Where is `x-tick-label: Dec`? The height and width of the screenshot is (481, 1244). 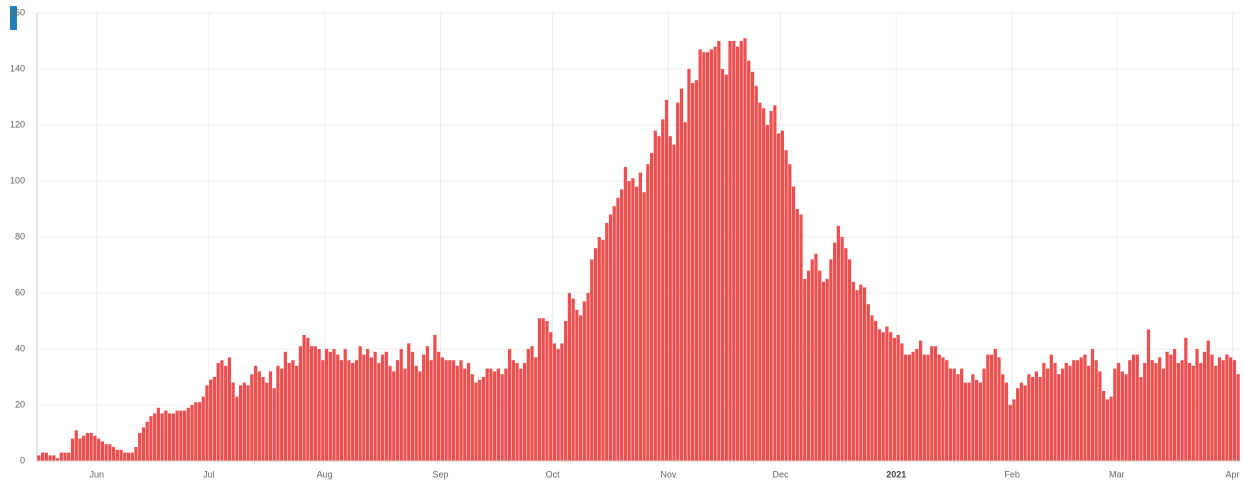 x-tick-label: Dec is located at coordinates (780, 474).